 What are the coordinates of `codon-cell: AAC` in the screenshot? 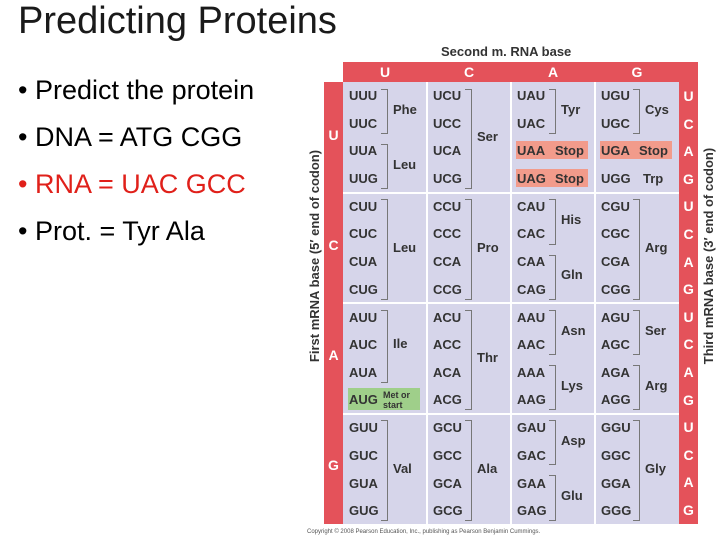 It's located at (531, 345).